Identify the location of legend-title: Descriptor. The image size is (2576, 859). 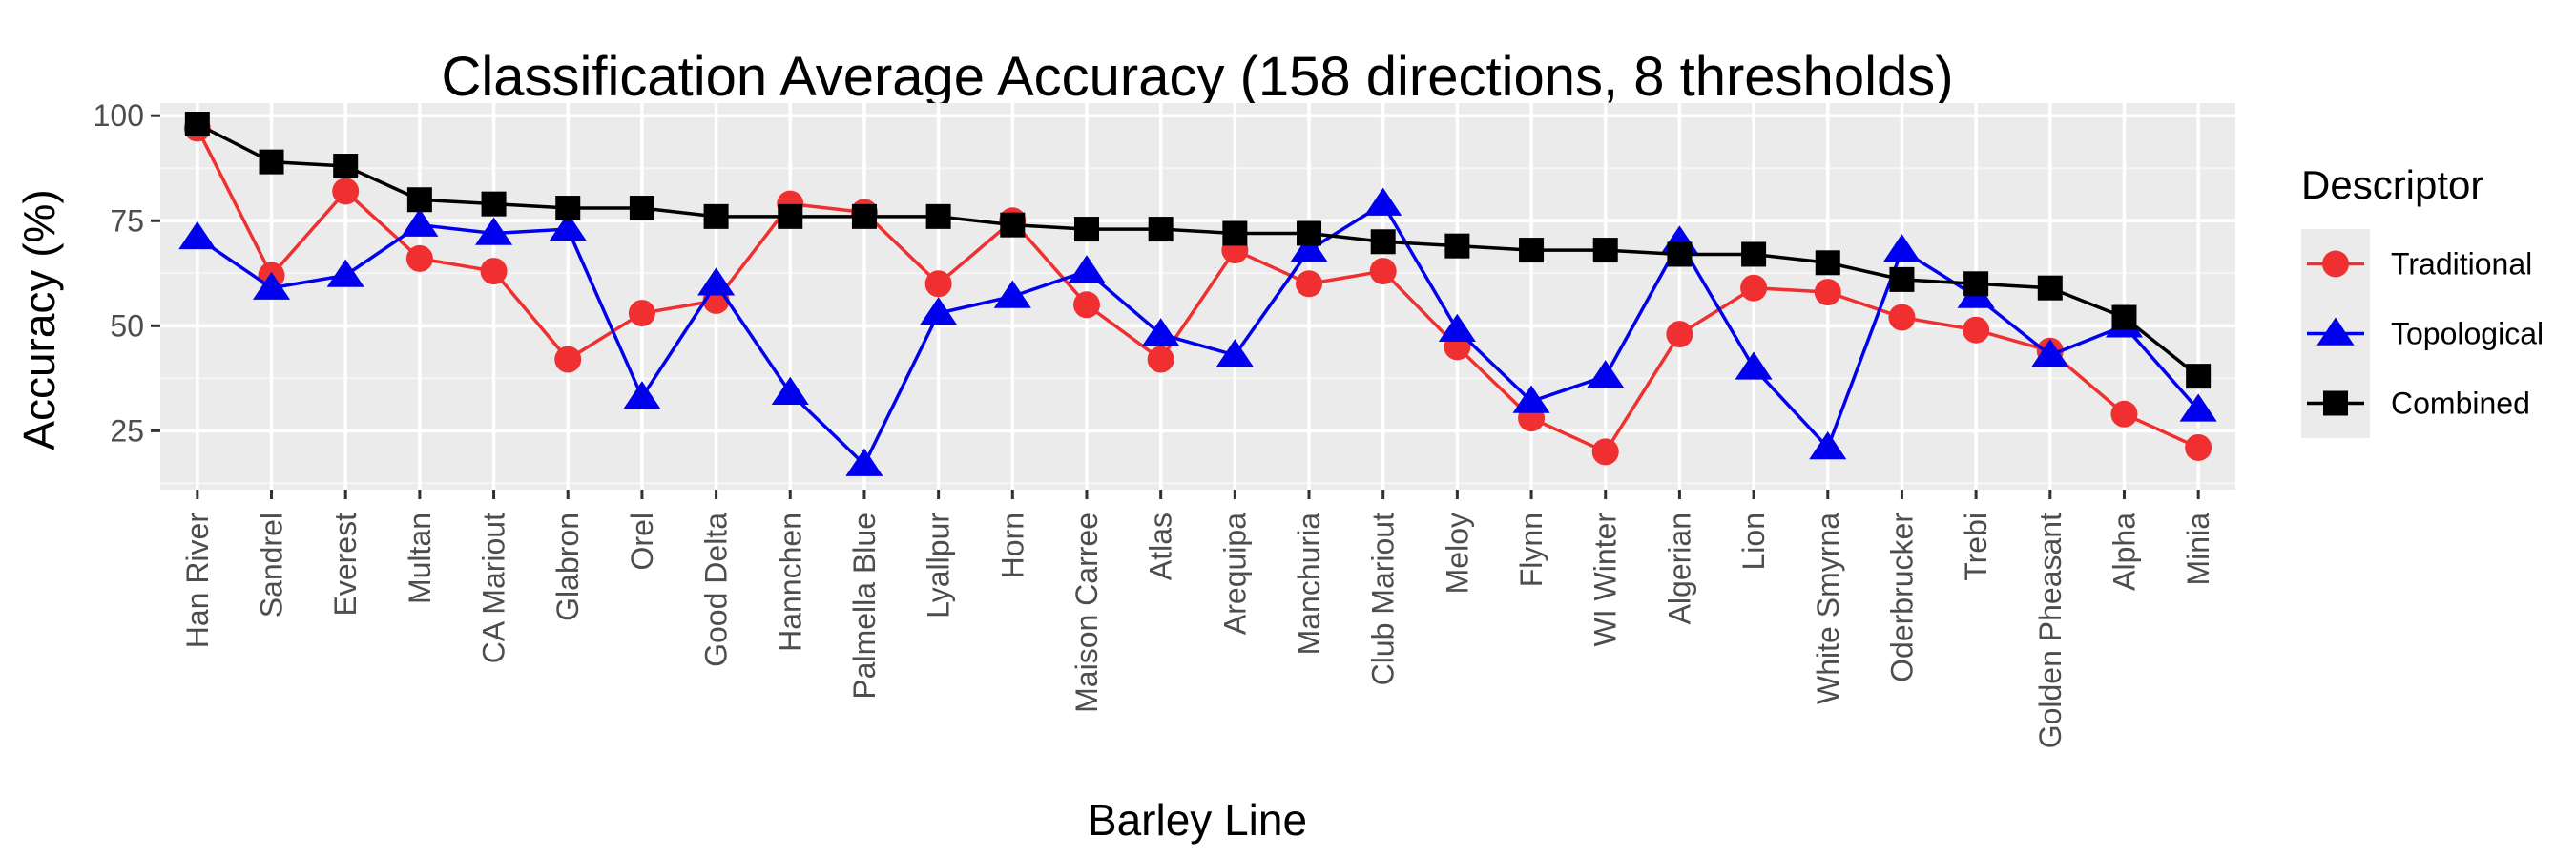
(2392, 184).